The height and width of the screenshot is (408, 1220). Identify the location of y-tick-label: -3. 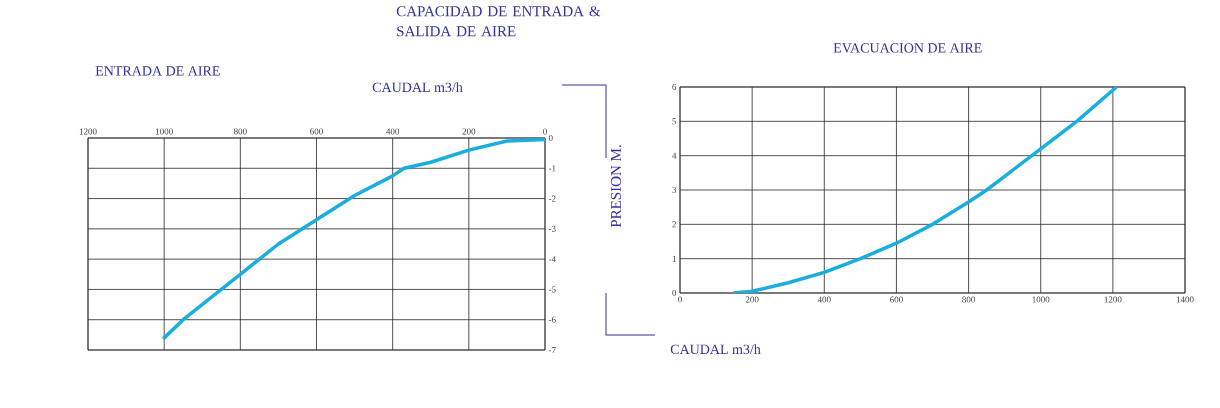
(552, 228).